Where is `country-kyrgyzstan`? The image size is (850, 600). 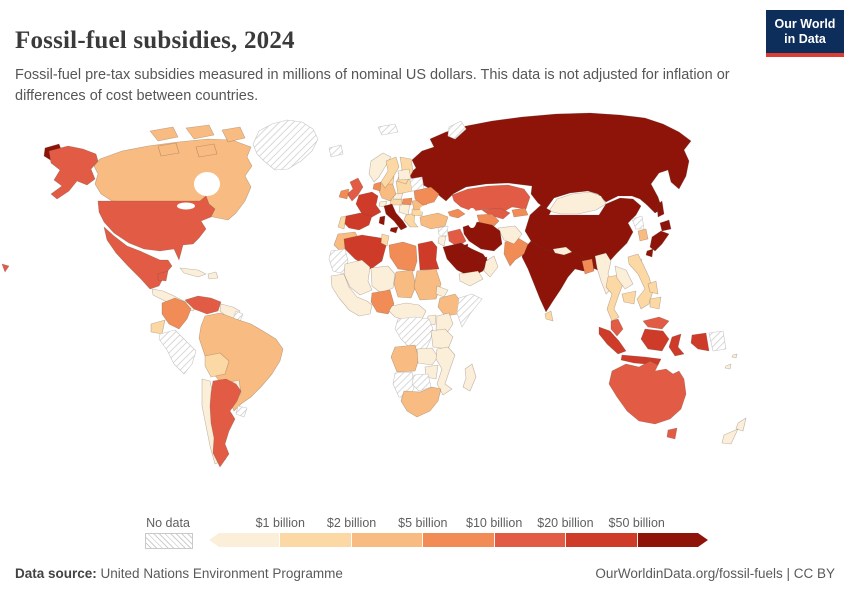
country-kyrgyzstan is located at coordinates (520, 212).